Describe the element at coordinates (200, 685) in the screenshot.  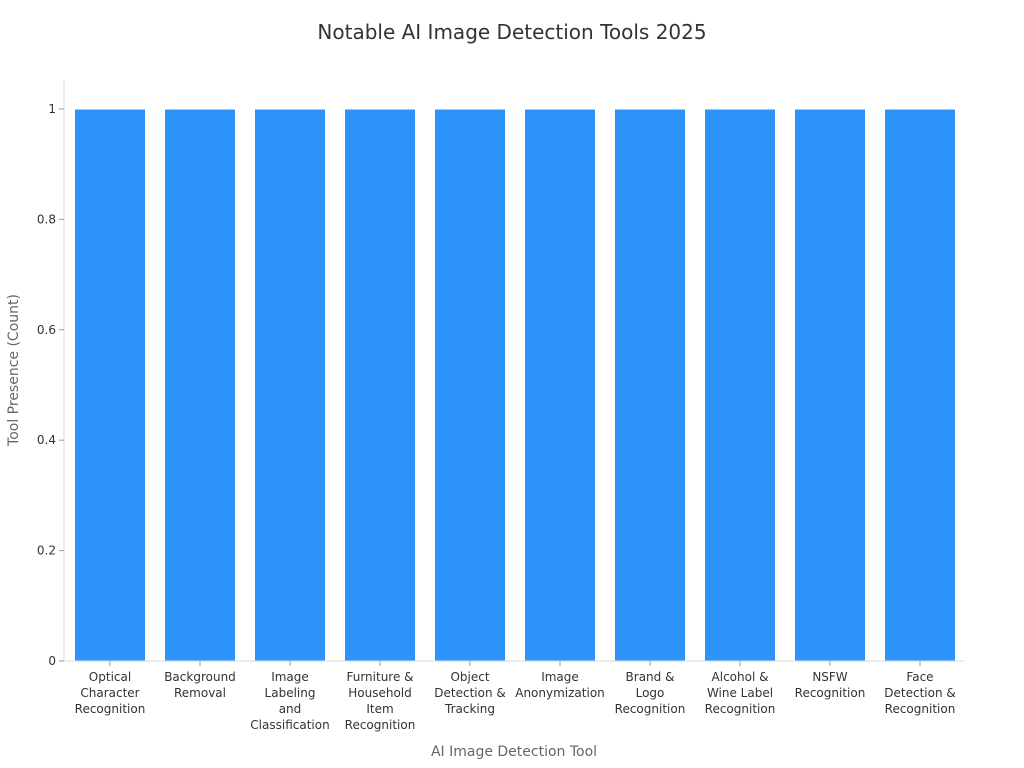
I see `x-tick-label: Background Removal` at that location.